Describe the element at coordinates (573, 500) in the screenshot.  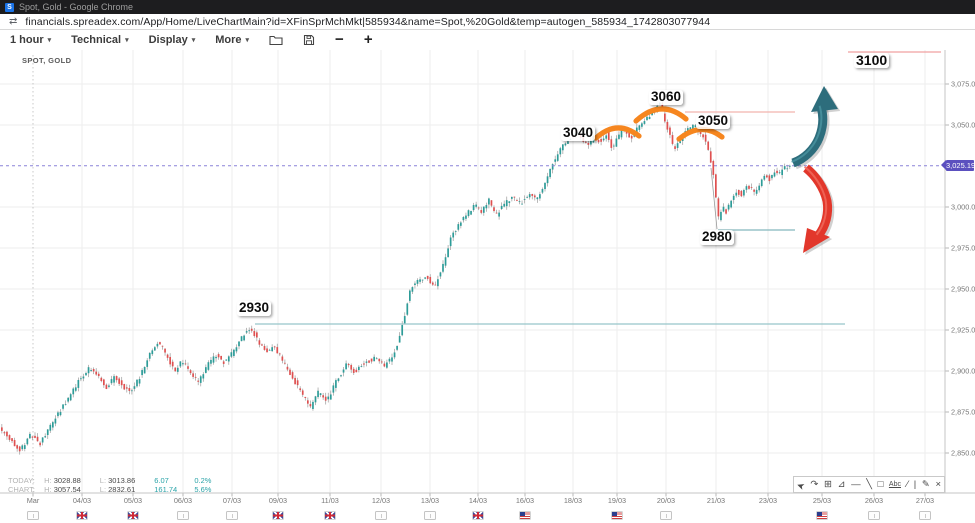
I see `date-tick-label: 18/03` at that location.